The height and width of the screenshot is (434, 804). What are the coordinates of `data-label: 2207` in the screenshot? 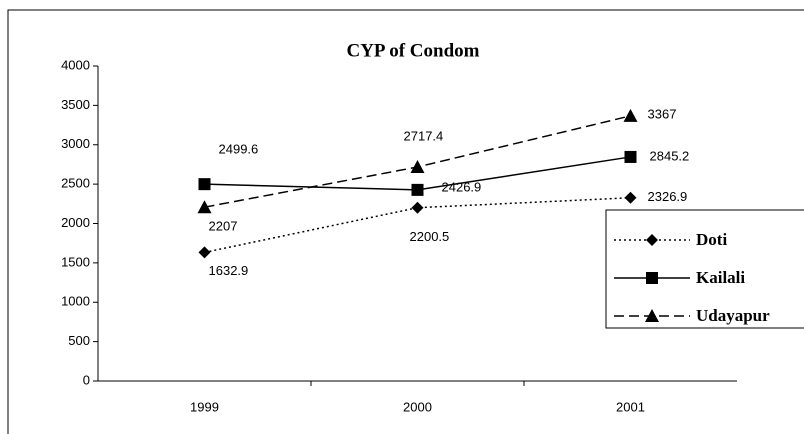 It's located at (223, 226).